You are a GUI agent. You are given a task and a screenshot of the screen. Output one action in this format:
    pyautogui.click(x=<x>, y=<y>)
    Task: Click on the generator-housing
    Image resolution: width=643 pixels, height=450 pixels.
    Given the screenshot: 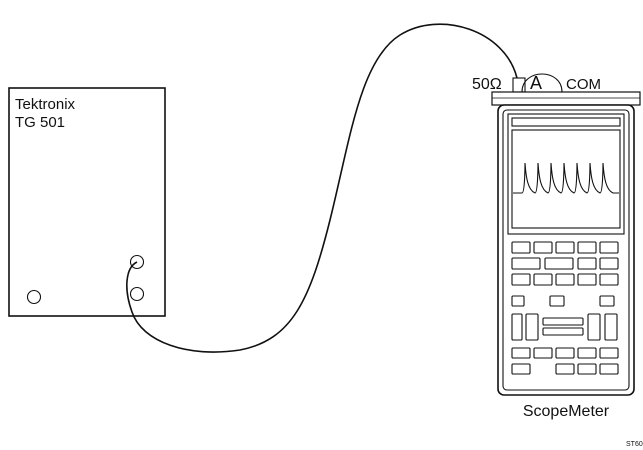 What is the action you would take?
    pyautogui.click(x=87, y=202)
    